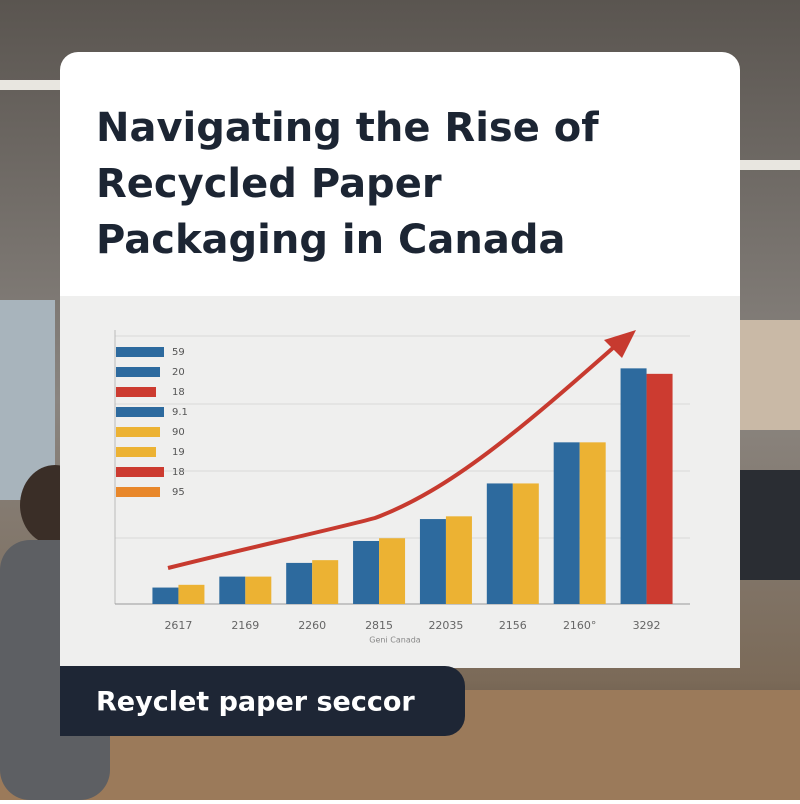 This screenshot has height=804, width=800. Describe the element at coordinates (178, 492) in the screenshot. I see `side-label: 95` at that location.